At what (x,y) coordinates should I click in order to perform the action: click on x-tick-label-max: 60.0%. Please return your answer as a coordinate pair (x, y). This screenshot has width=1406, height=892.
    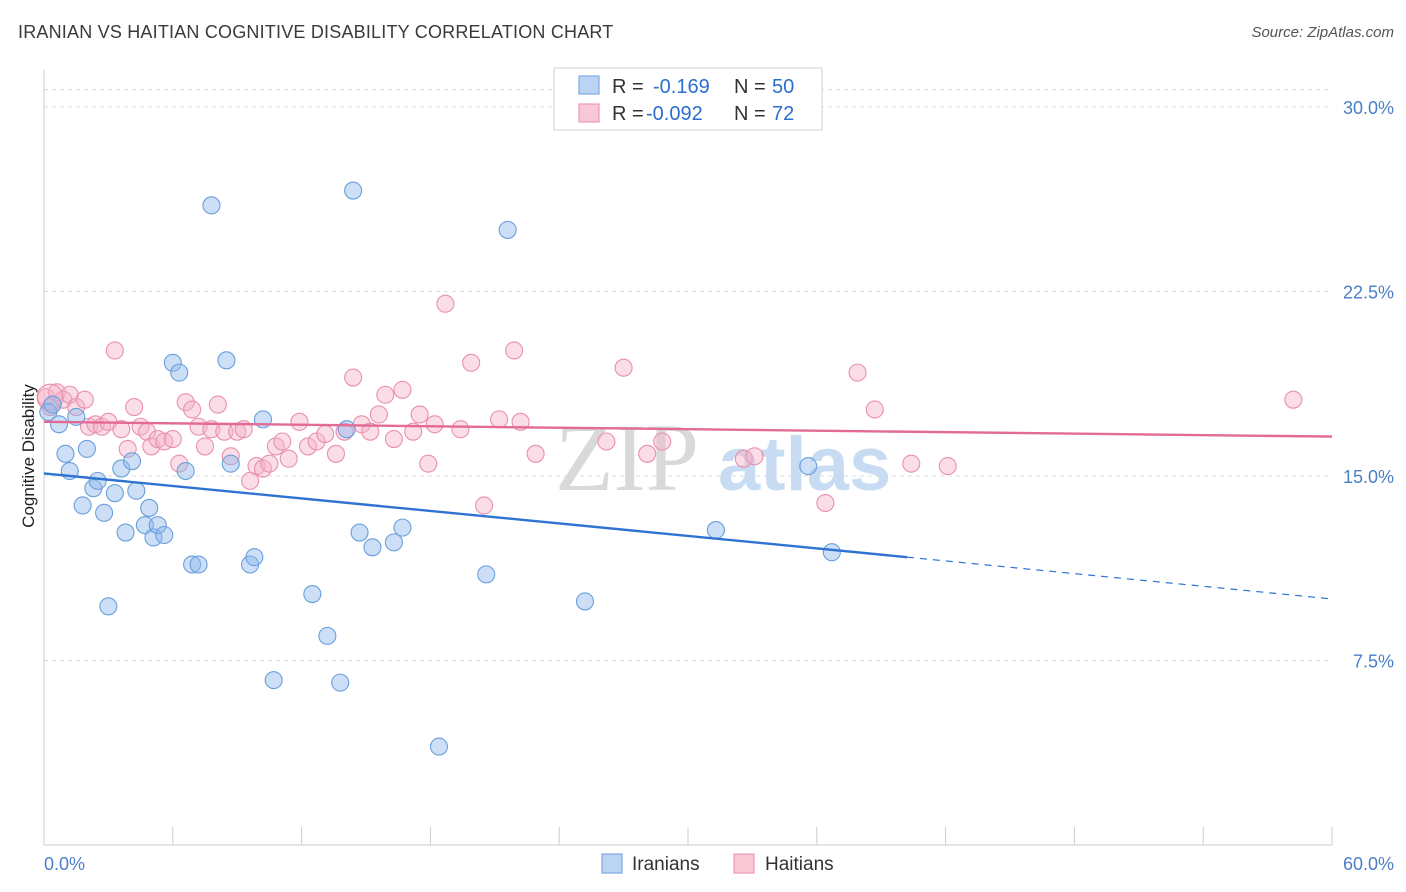
    Looking at the image, I should click on (1368, 864).